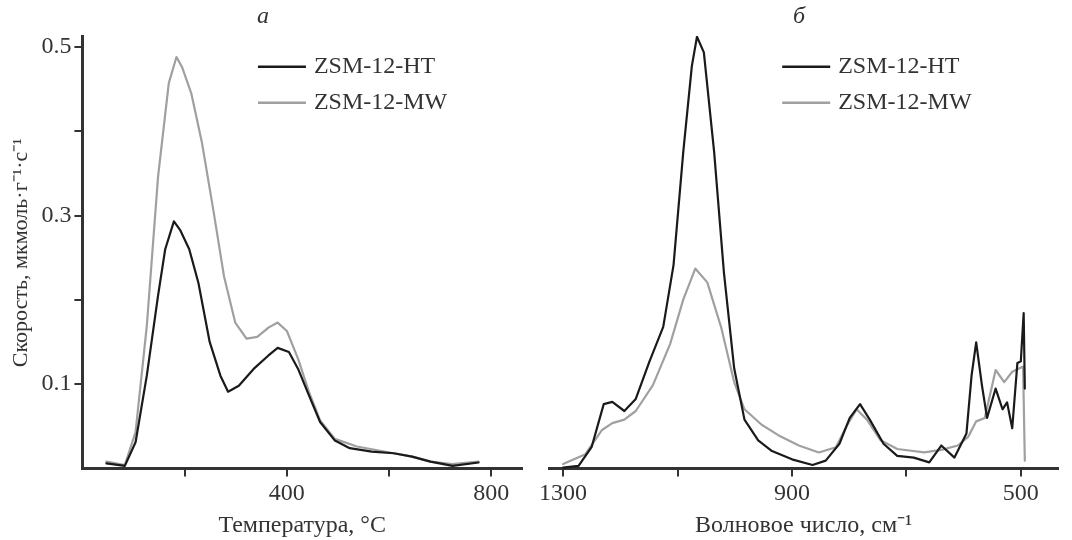  Describe the element at coordinates (302, 523) in the screenshot. I see `x-axis-title: Температура, °C` at that location.